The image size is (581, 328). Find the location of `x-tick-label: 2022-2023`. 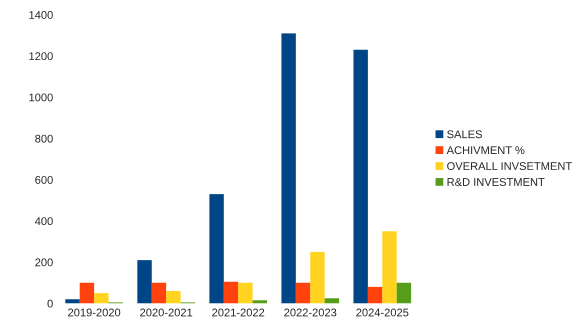

x-tick-label: 2022-2023 is located at coordinates (310, 312).